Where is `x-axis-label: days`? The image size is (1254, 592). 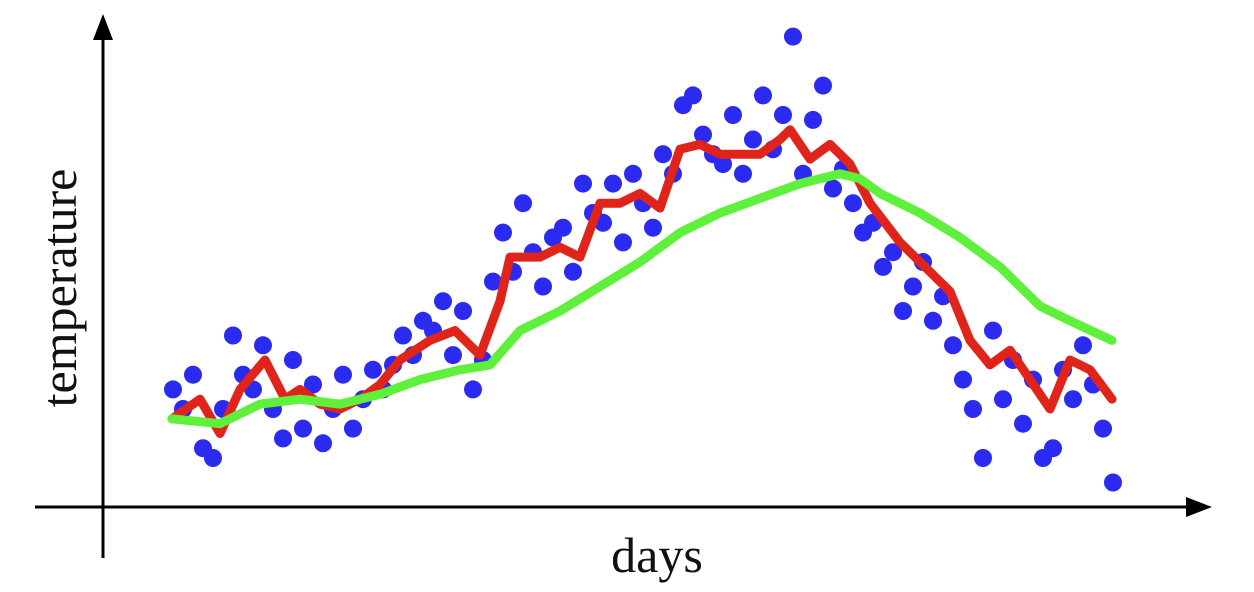 x-axis-label: days is located at coordinates (657, 555).